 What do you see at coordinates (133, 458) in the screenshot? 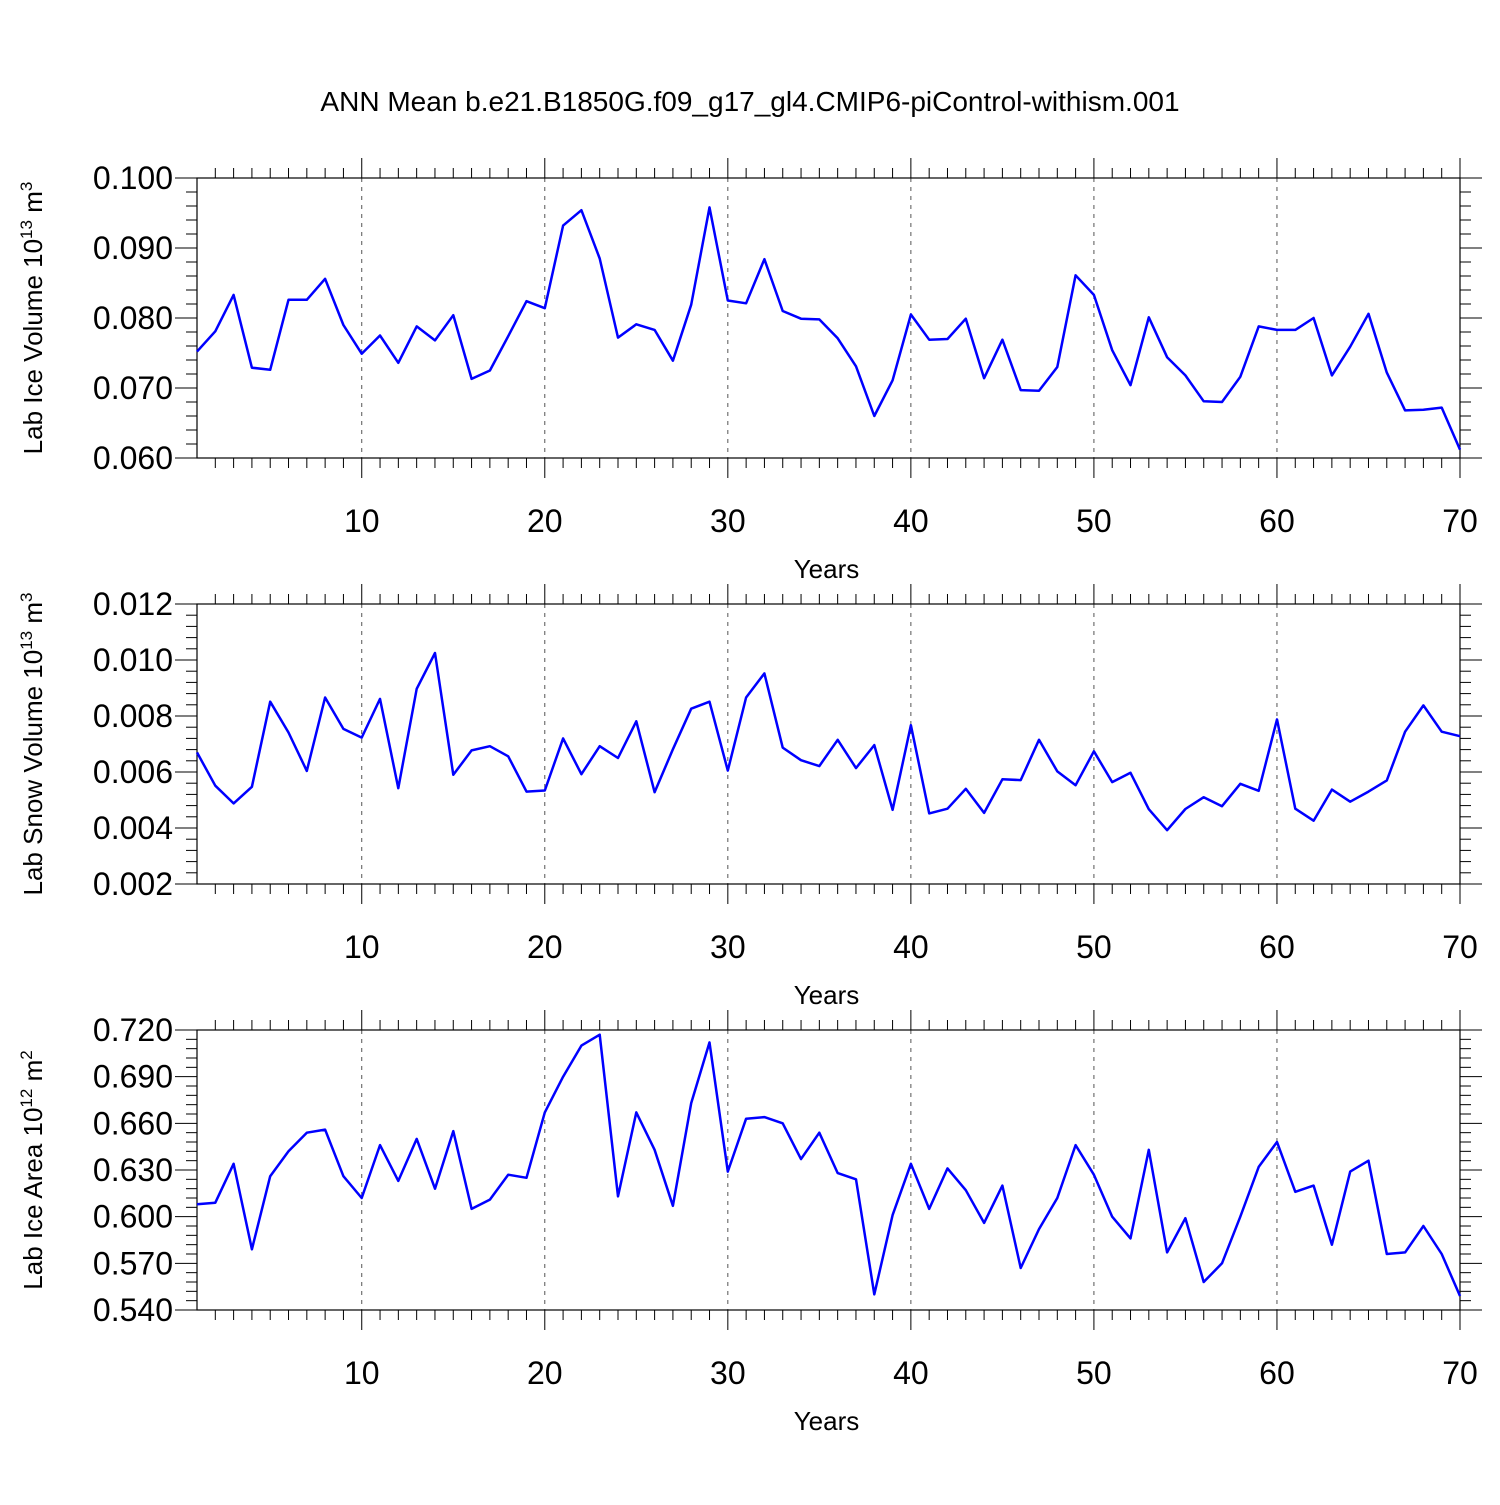
I see `y-tick-label: 0.060` at bounding box center [133, 458].